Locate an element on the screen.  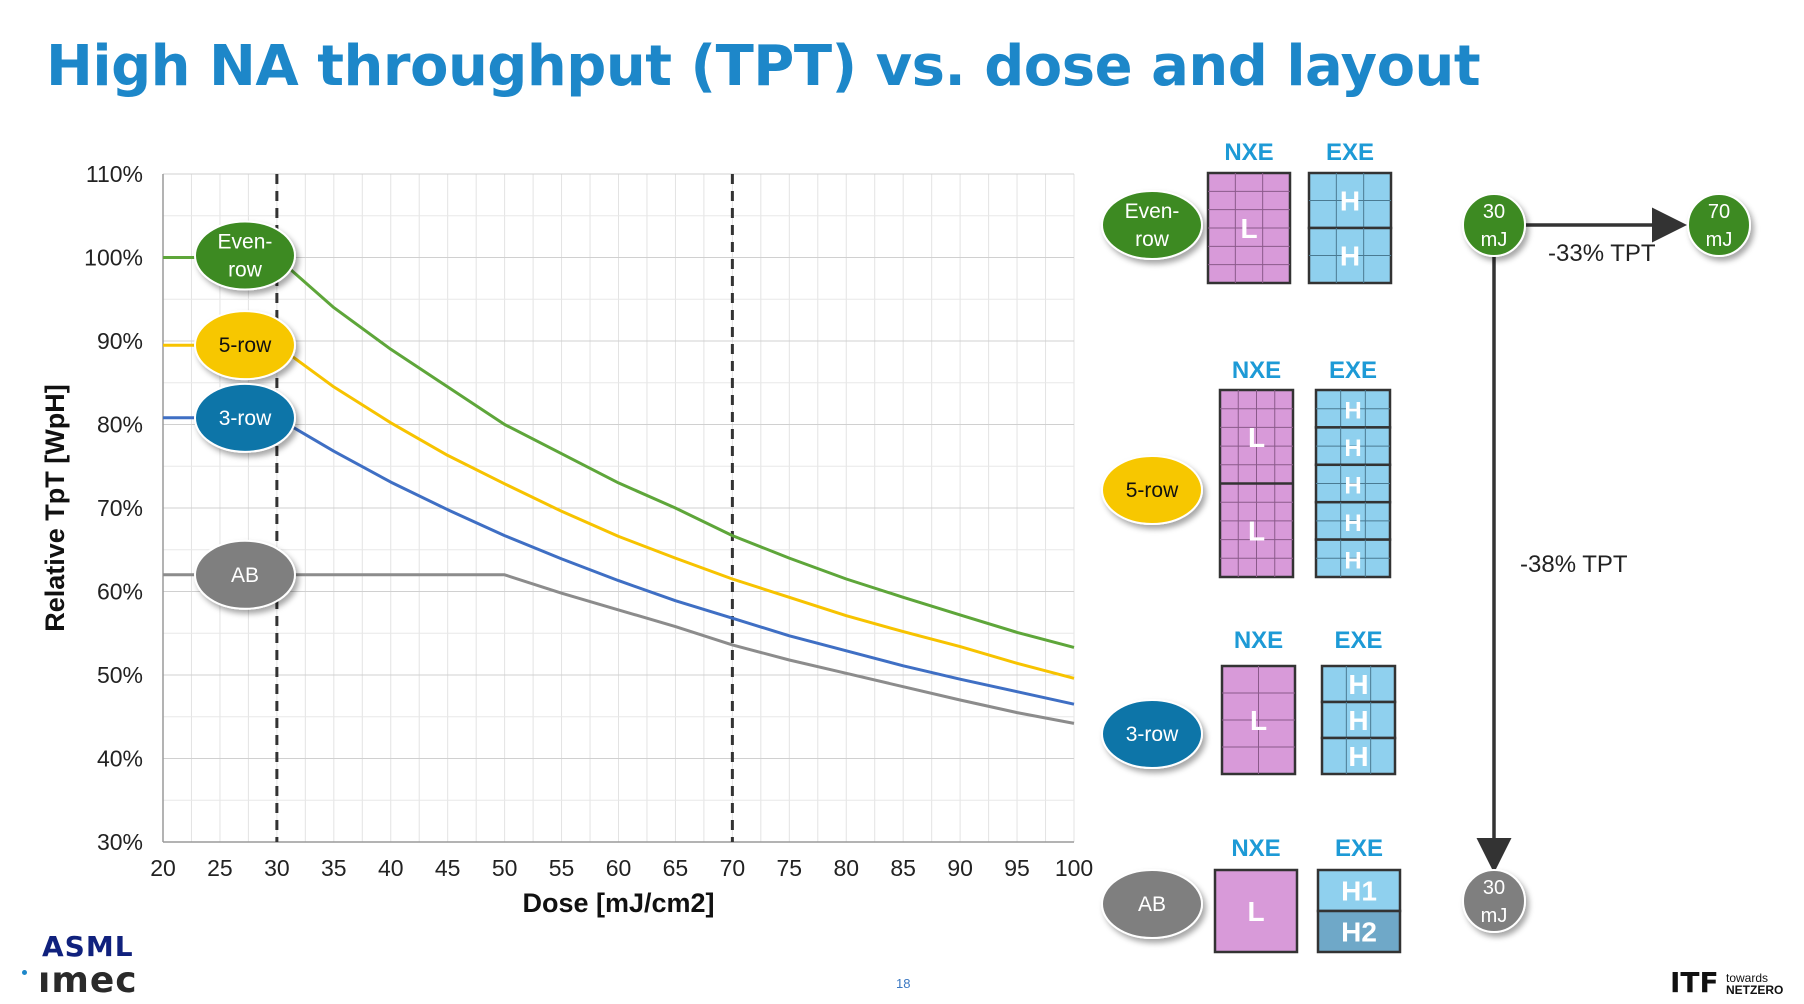
series-bubble-label: Even-row is located at coordinates (245, 256).